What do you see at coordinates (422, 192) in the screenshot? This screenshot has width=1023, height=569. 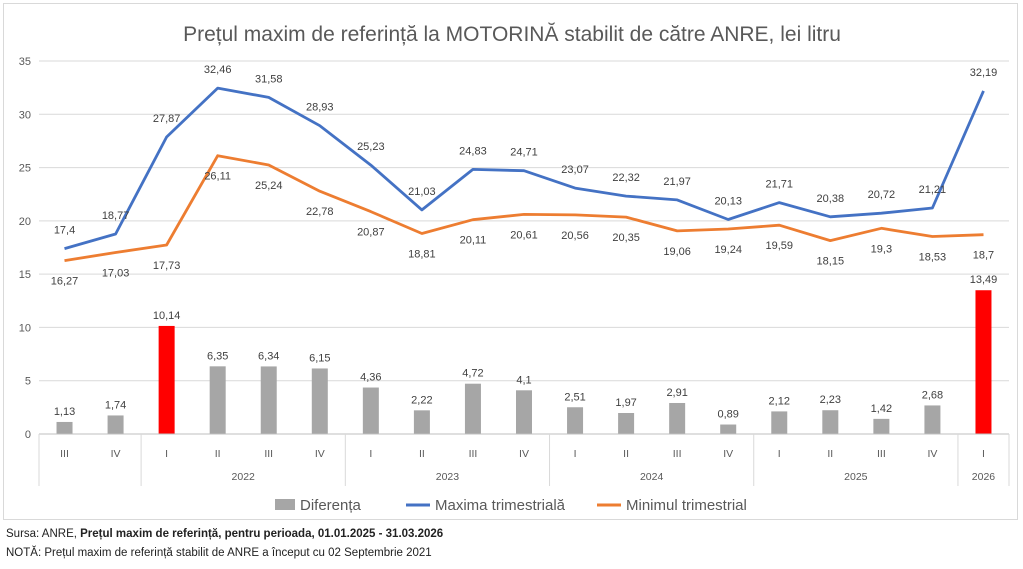 I see `max-data-label: 21,03` at bounding box center [422, 192].